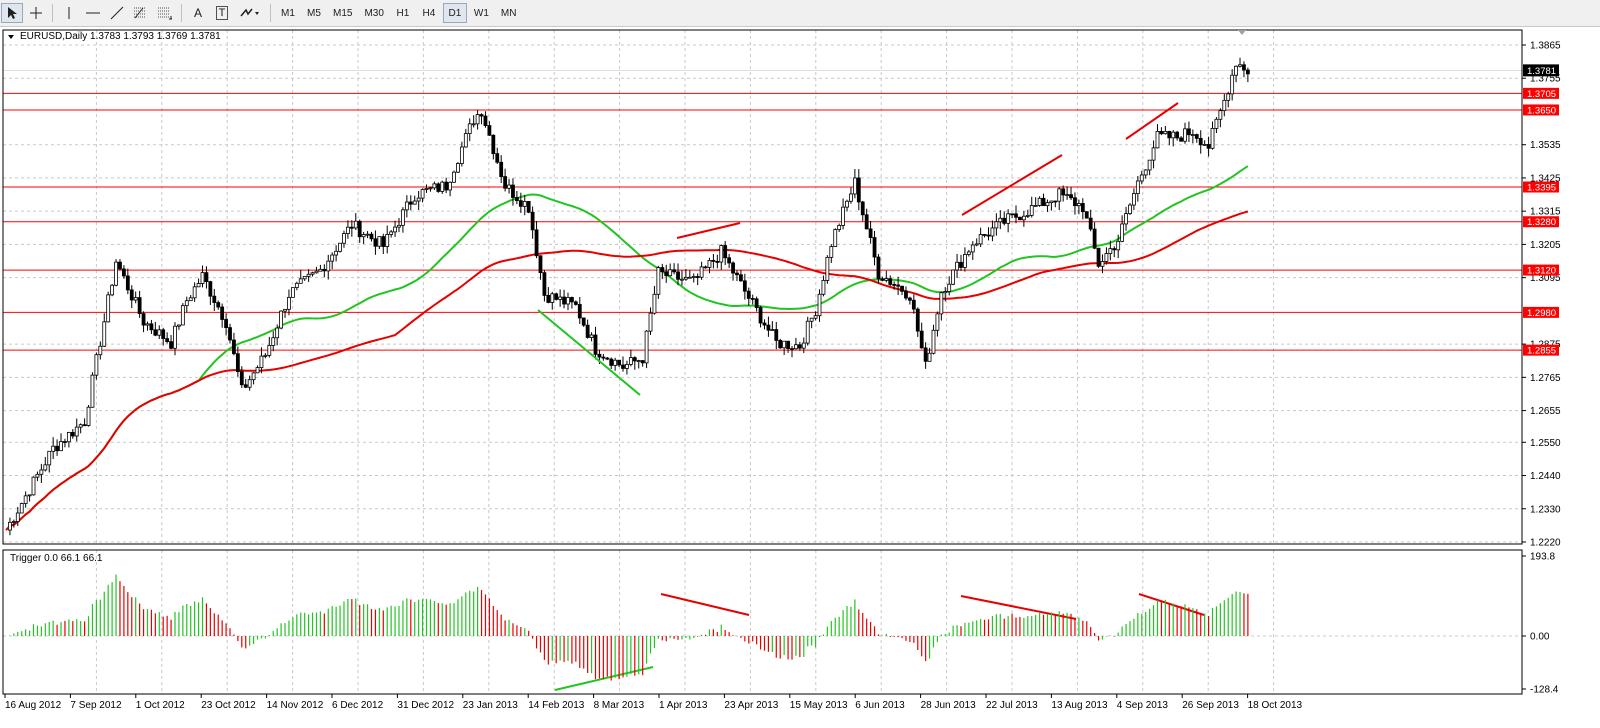 This screenshot has height=728, width=1600. What do you see at coordinates (454, 13) in the screenshot?
I see `timeframe-d1-button: D1` at bounding box center [454, 13].